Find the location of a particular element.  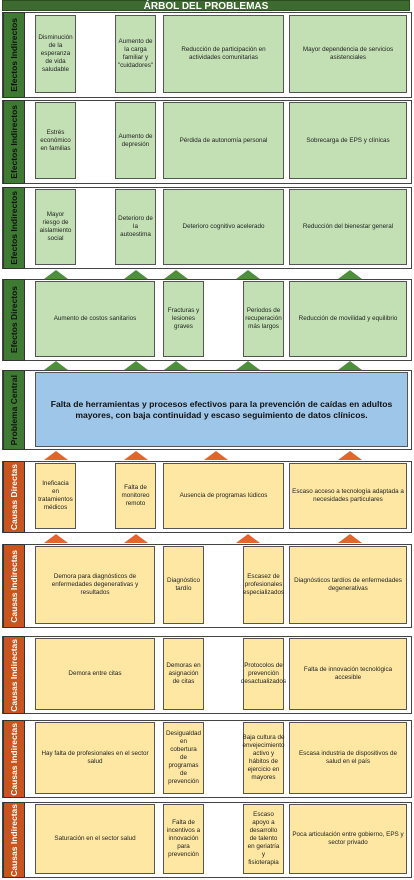

effect-box: Deterioro de la autoestima is located at coordinates (135, 227).